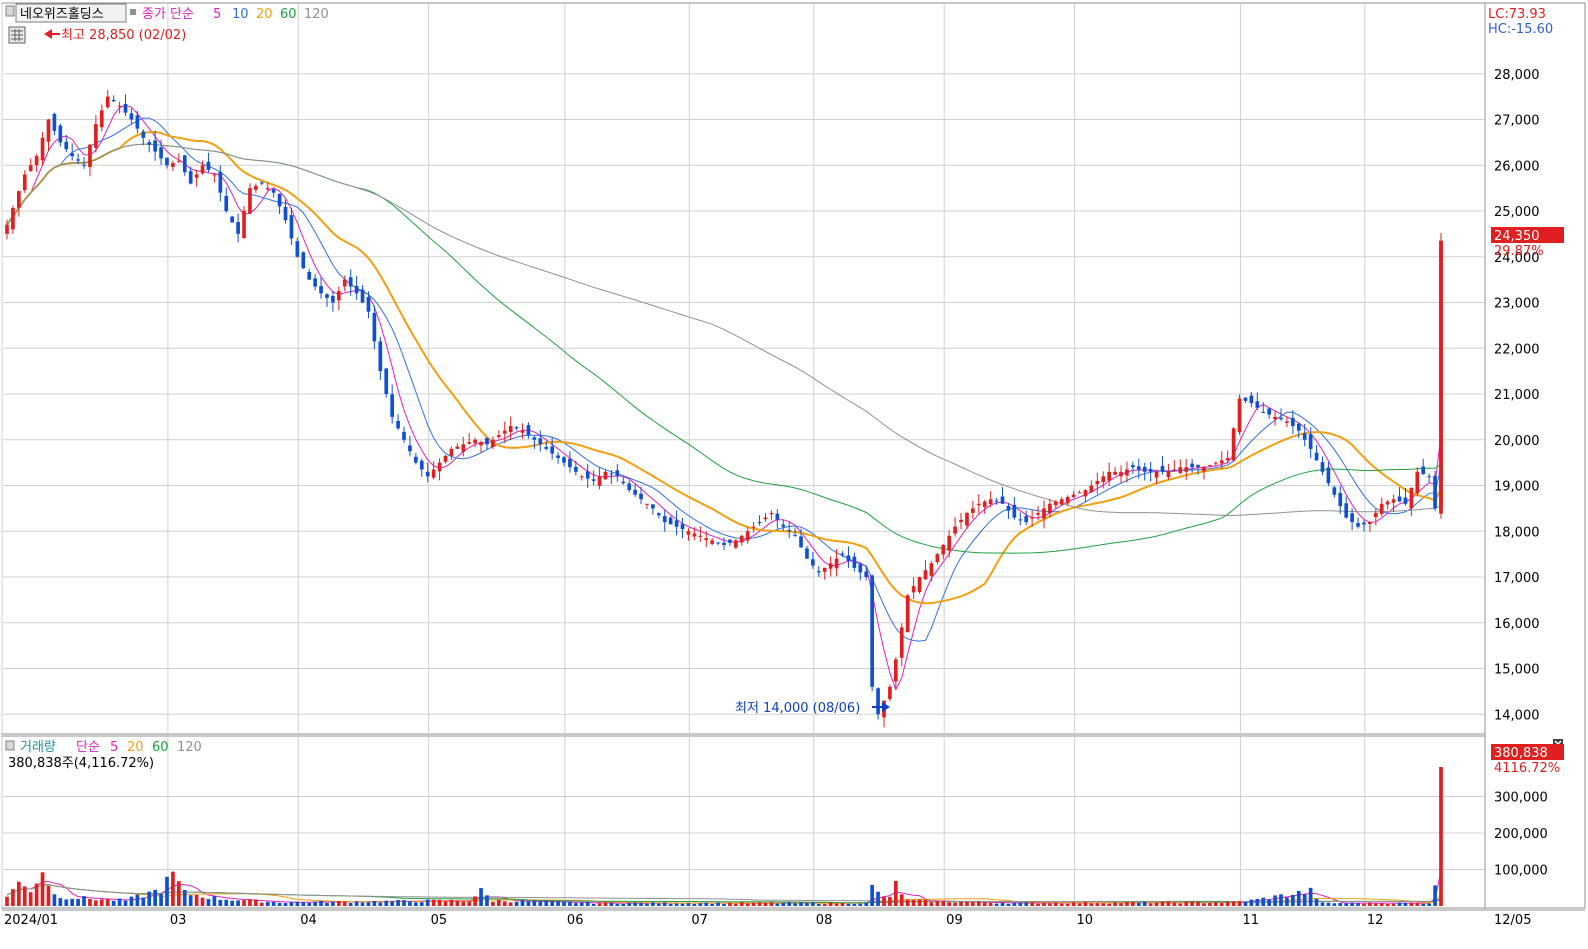 Image resolution: width=1588 pixels, height=949 pixels. I want to click on candle-body-last, so click(1441, 374).